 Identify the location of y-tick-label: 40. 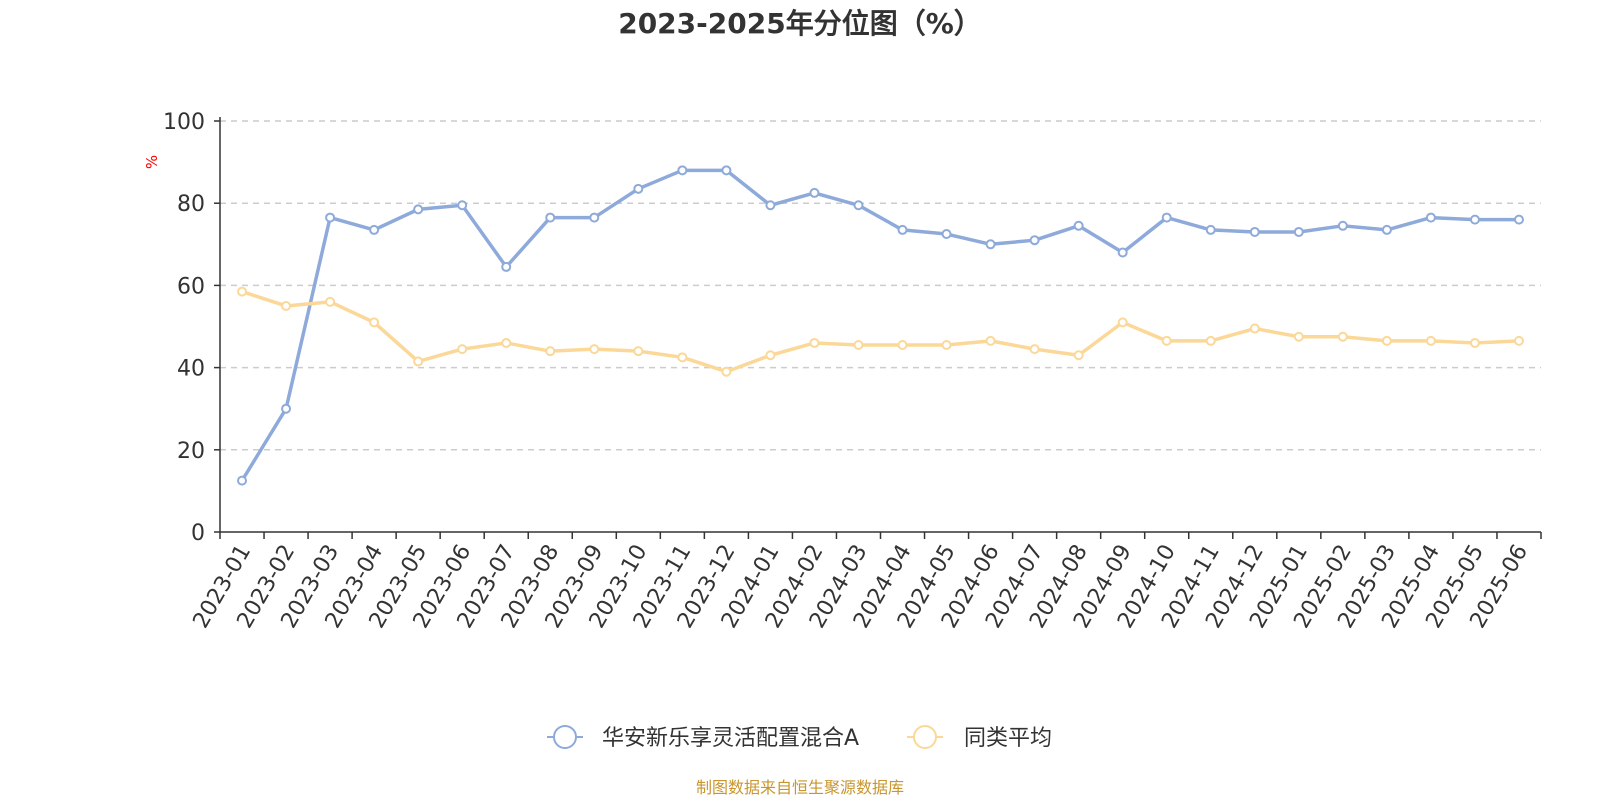
(191, 369).